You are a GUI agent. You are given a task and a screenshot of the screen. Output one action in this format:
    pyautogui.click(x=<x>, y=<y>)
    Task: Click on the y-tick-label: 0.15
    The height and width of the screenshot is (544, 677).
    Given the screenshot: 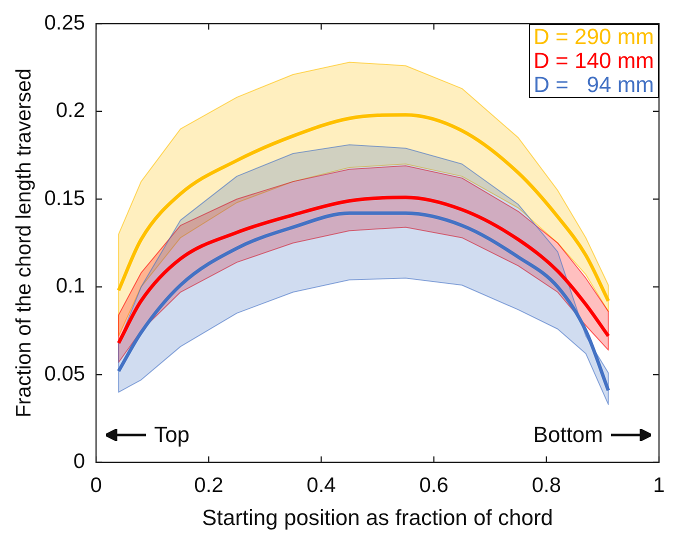 What is the action you would take?
    pyautogui.click(x=65, y=198)
    